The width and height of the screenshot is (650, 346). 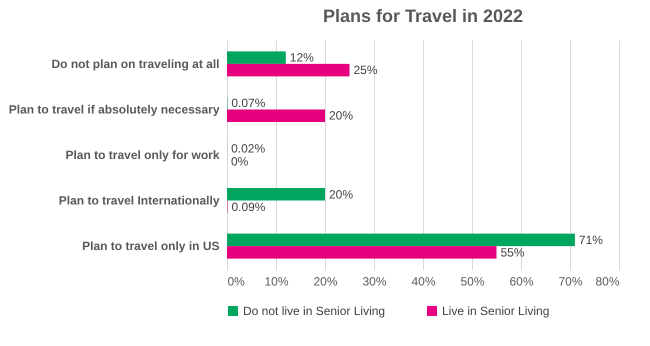 I want to click on data-label: 0.02%, so click(x=248, y=149).